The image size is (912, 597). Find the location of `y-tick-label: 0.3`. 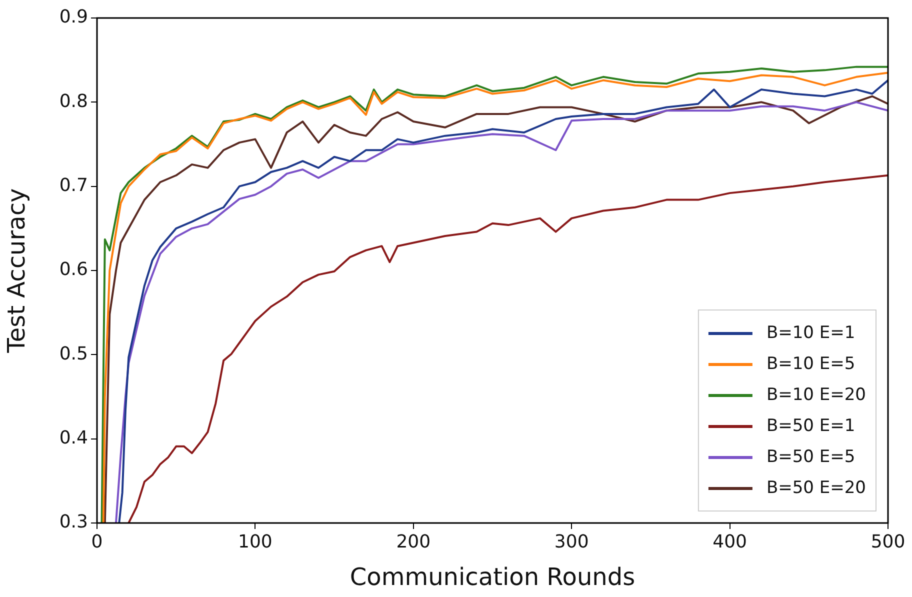

y-tick-label: 0.3 is located at coordinates (73, 522).